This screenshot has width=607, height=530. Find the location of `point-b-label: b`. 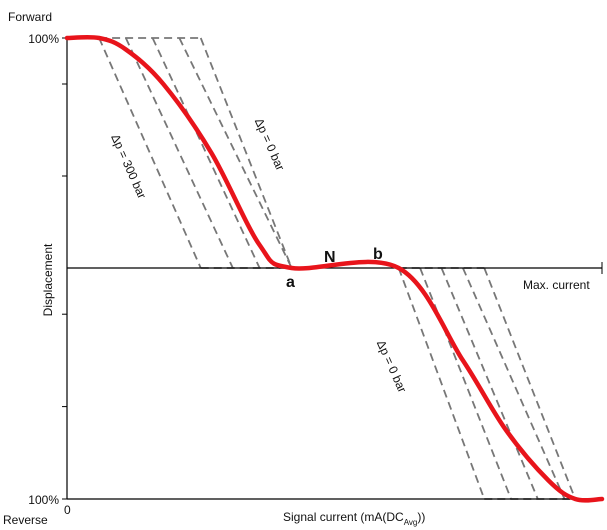

point-b-label: b is located at coordinates (378, 254).